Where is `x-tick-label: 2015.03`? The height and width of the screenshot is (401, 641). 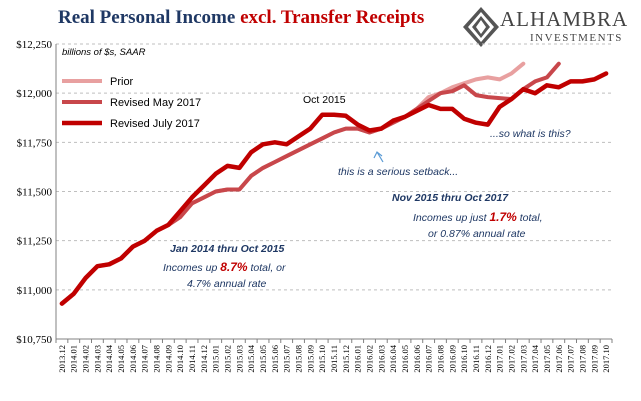 x-tick-label: 2015.03 is located at coordinates (239, 359).